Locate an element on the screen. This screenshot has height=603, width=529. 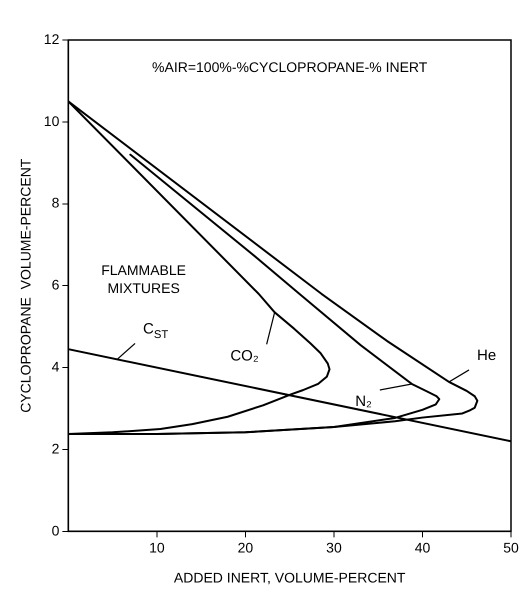
y-tick-label: 0 is located at coordinates (56, 530).